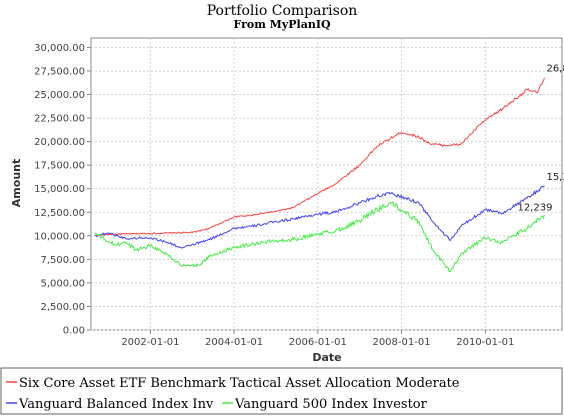 The height and width of the screenshot is (416, 564). What do you see at coordinates (59, 236) in the screenshot?
I see `y-tick-label: 10,000.00` at bounding box center [59, 236].